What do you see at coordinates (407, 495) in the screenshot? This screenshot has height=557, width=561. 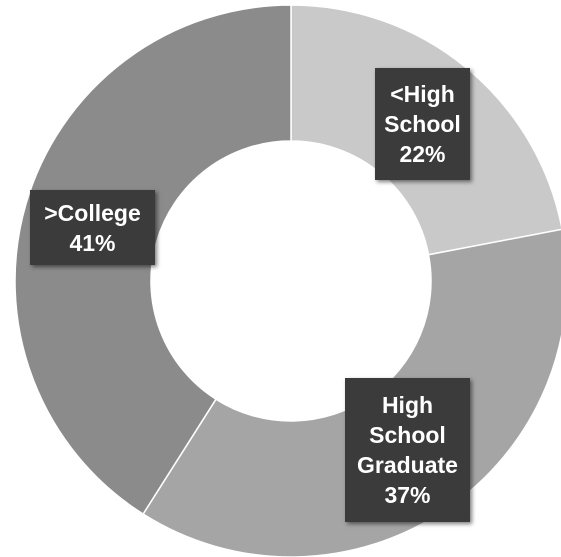 I see `value-label: 37%` at bounding box center [407, 495].